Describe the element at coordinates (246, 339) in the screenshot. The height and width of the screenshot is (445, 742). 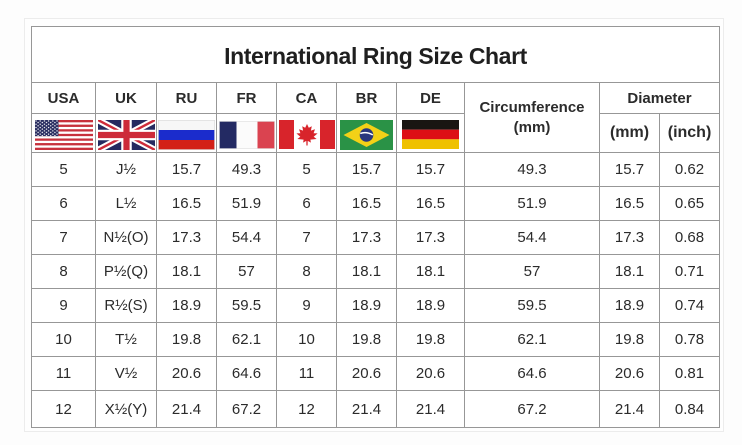
I see `cell-fr: 62.1` at that location.